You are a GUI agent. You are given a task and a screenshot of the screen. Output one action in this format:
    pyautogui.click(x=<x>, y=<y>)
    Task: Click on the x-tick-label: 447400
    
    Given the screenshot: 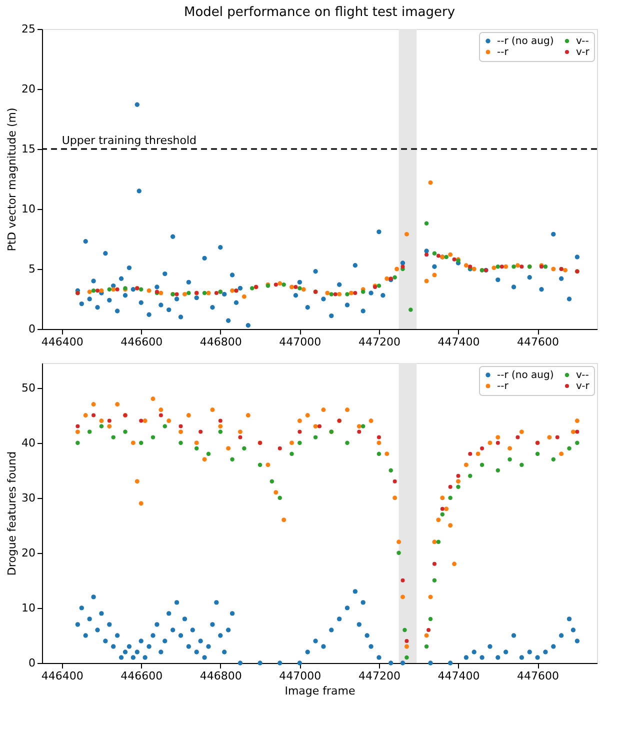 What is the action you would take?
    pyautogui.click(x=459, y=342)
    